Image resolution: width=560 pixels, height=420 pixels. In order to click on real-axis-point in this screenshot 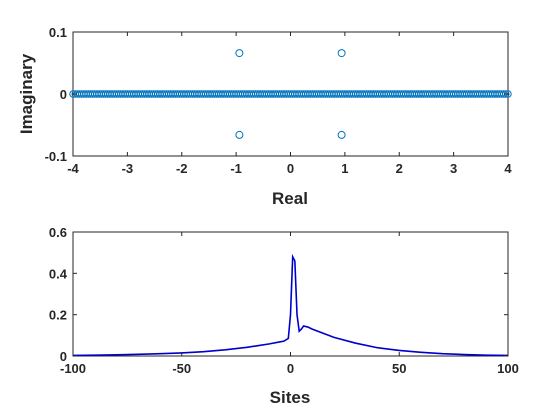, I will do `click(506, 94)`.